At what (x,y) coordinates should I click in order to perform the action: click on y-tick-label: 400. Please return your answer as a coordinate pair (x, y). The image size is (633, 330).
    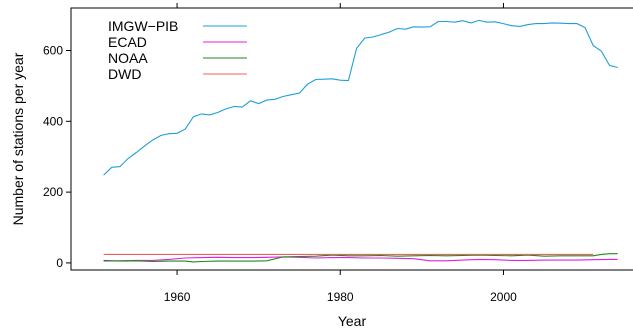
    Looking at the image, I should click on (53, 121).